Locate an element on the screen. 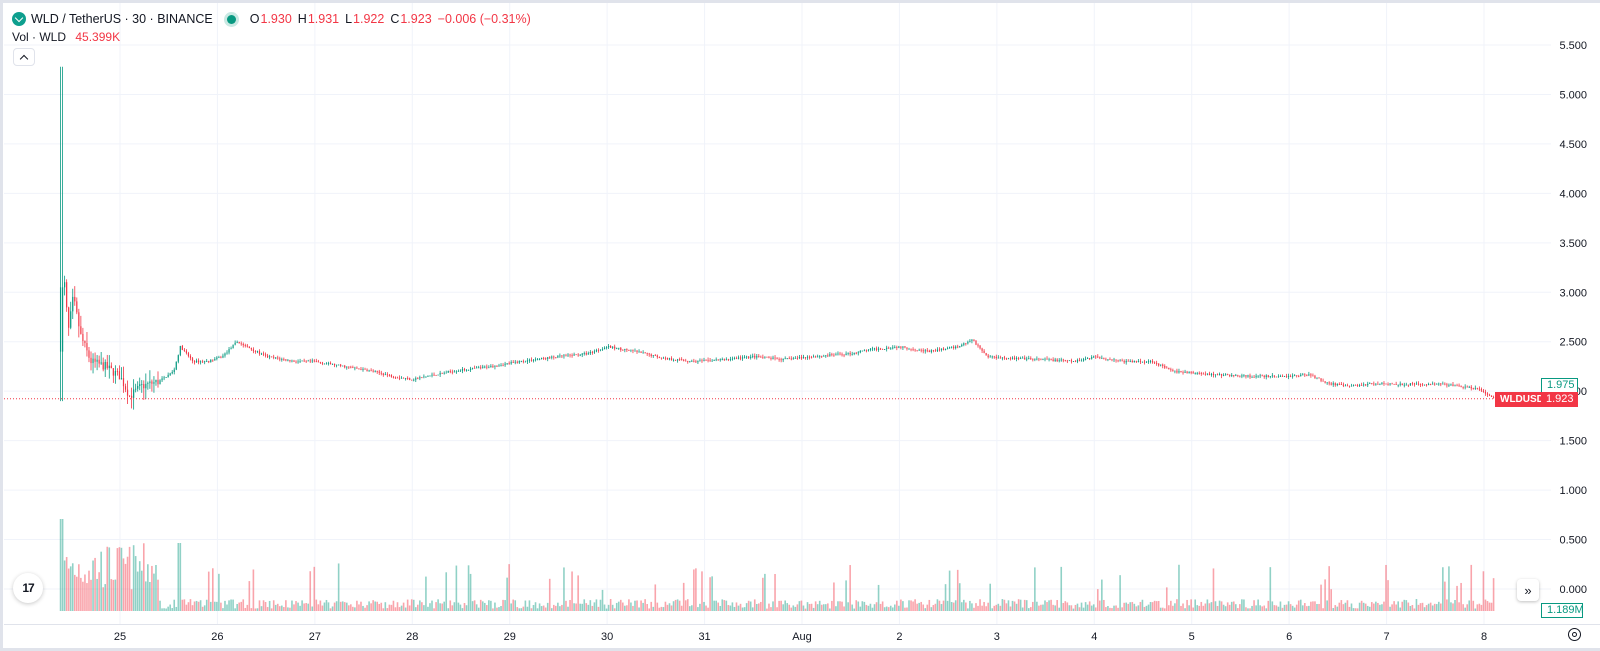 This screenshot has height=651, width=1600. scroll-to-realtime-button: » is located at coordinates (1528, 590).